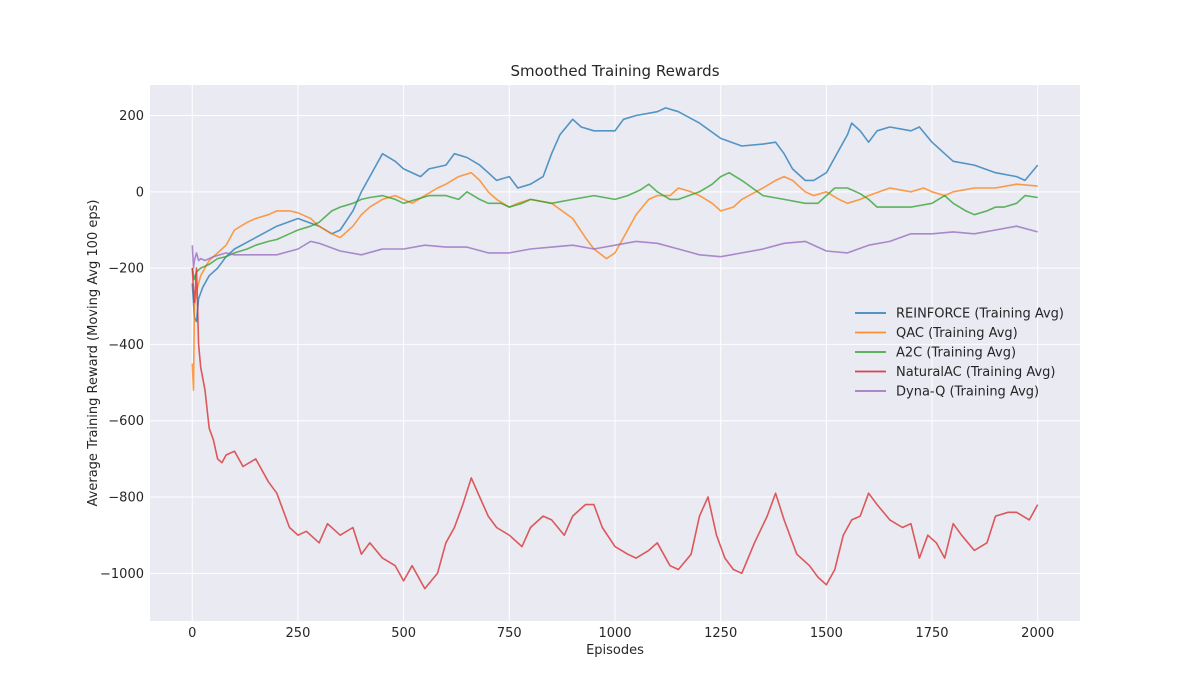  Describe the element at coordinates (1037, 633) in the screenshot. I see `x-tick-label: 2000` at that location.